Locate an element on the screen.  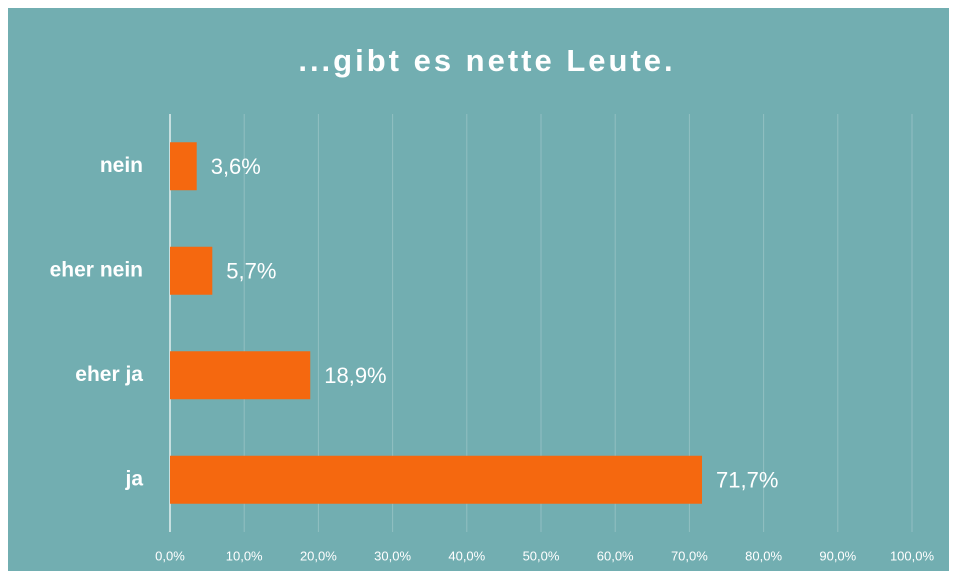
chart-title: ...gibt es nette Leute. is located at coordinates (486, 60).